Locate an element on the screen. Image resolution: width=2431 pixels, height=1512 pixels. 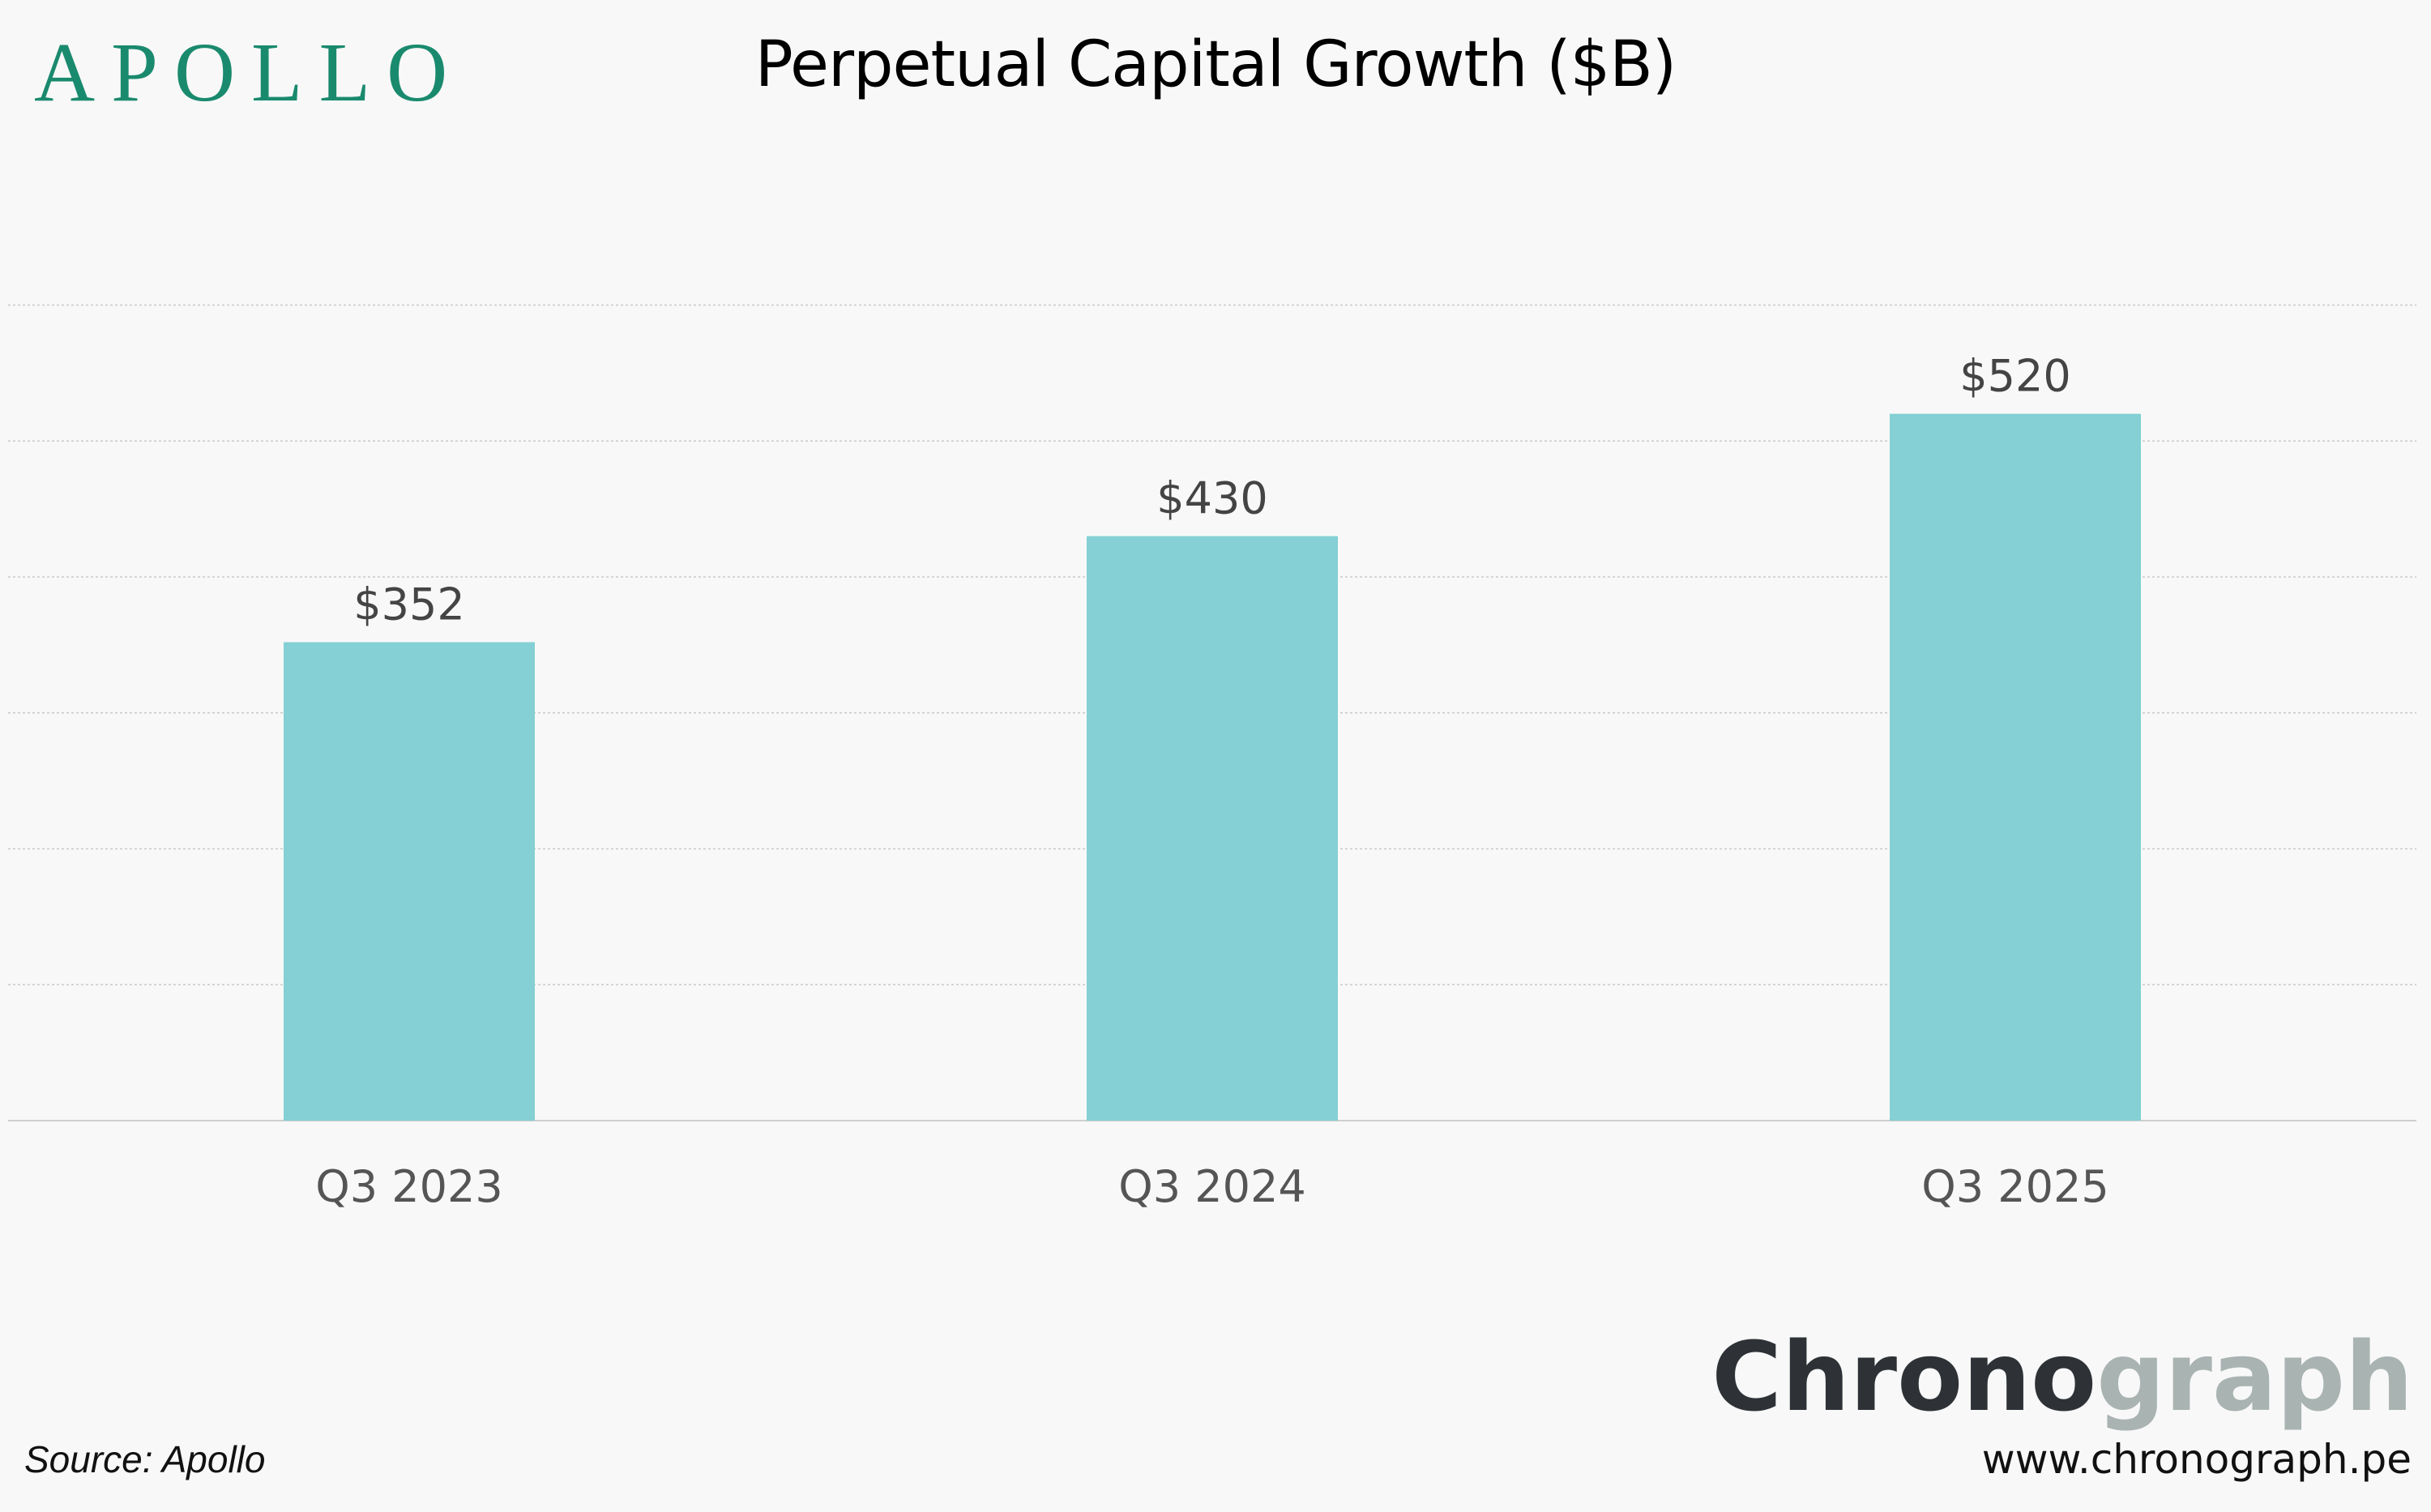
x-tick-label: Q3 2023 is located at coordinates (408, 1186).